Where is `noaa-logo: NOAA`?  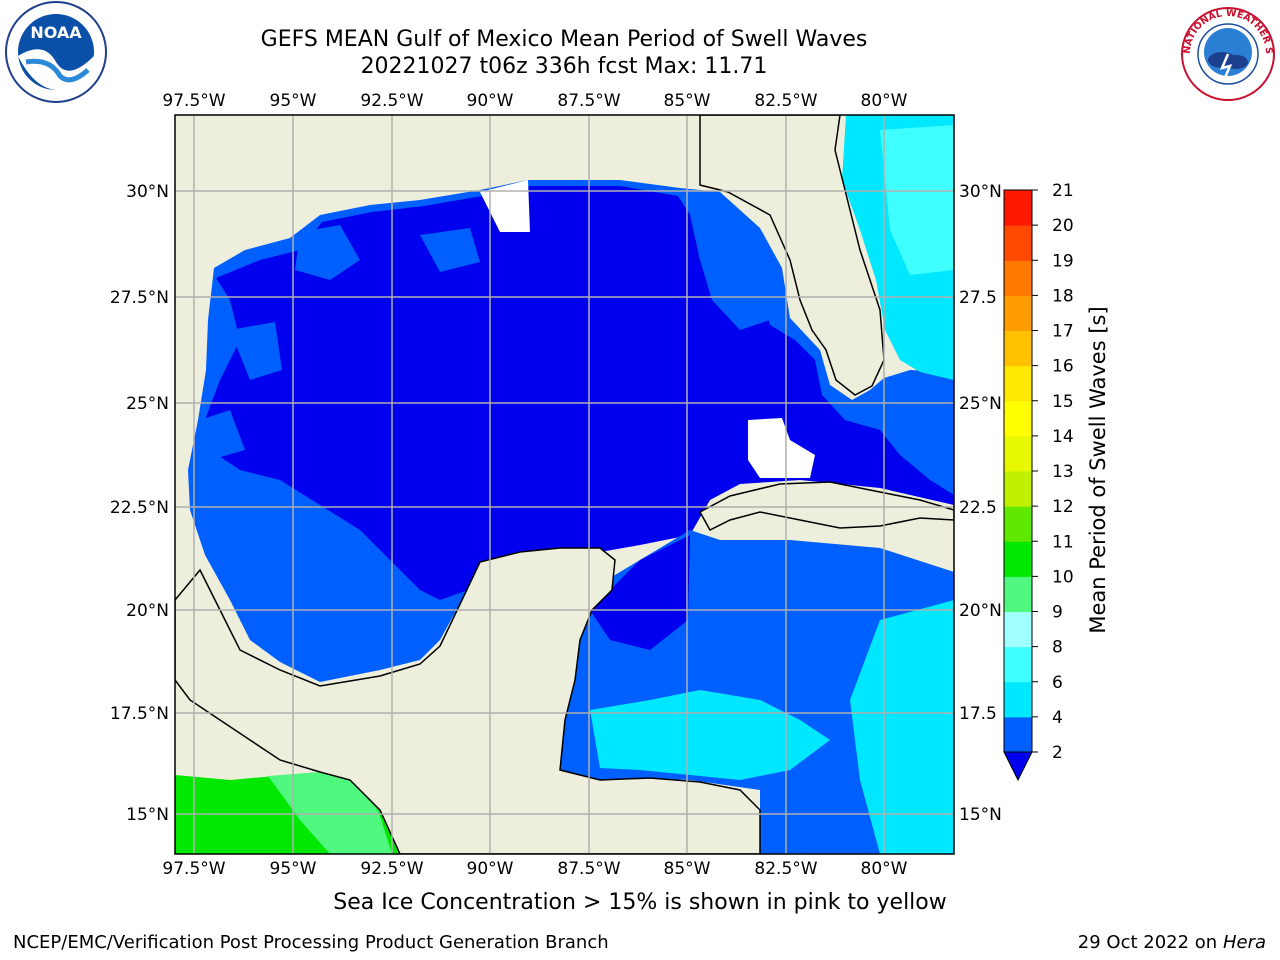
noaa-logo: NOAA is located at coordinates (56, 52).